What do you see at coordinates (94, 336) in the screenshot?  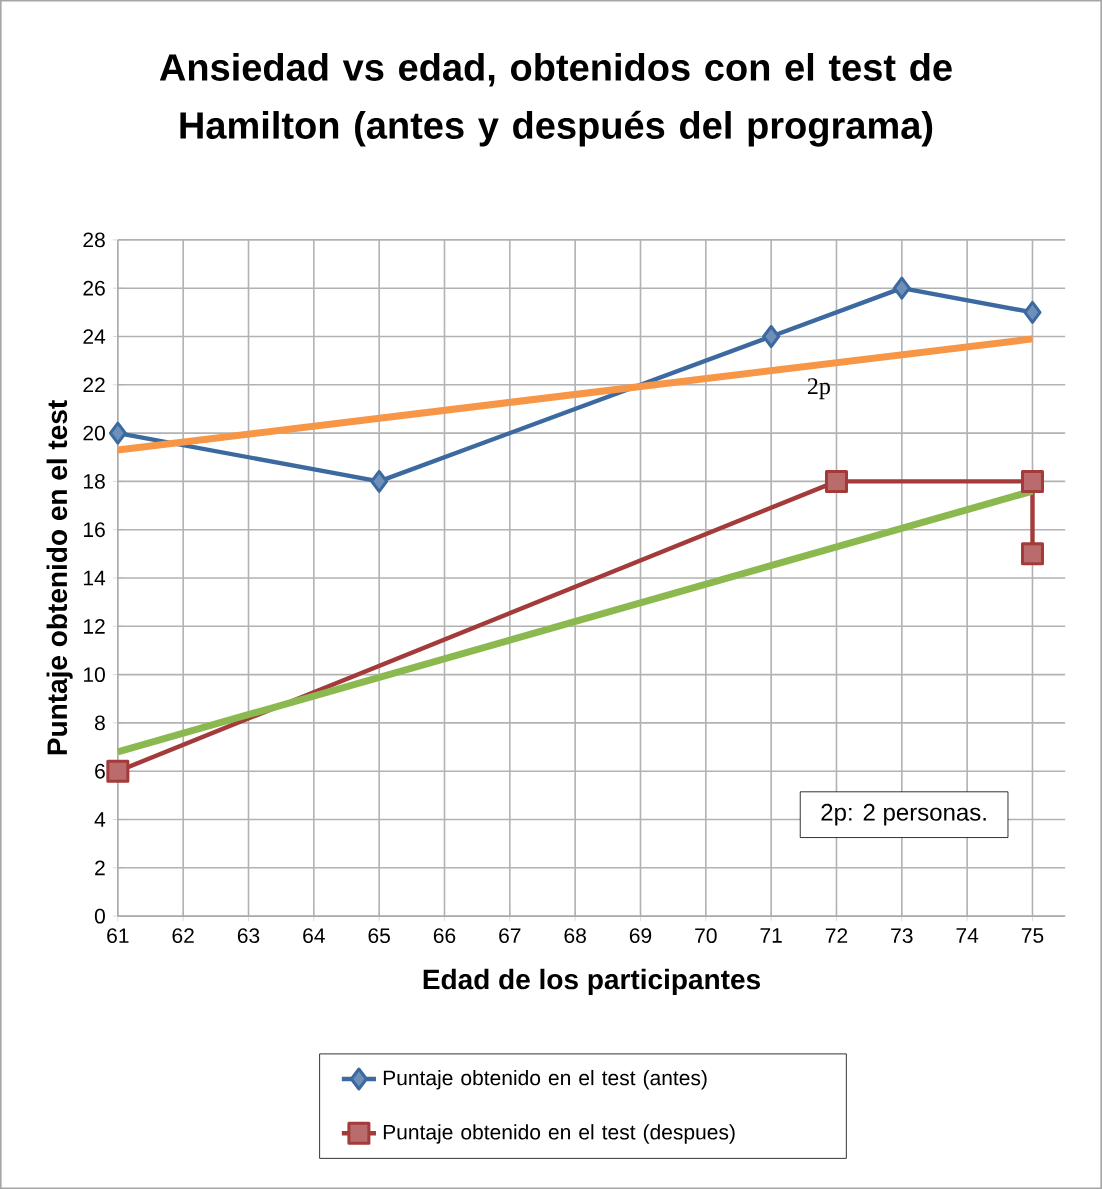 I see `y-tick-label: 24` at bounding box center [94, 336].